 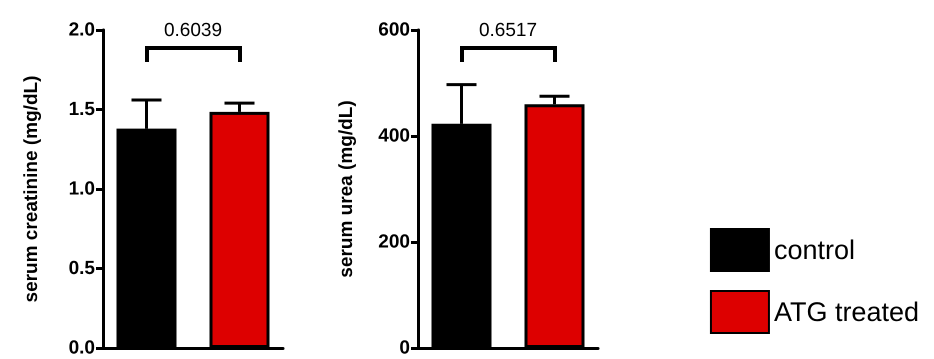 I want to click on y-tick-label: 400, so click(x=394, y=136).